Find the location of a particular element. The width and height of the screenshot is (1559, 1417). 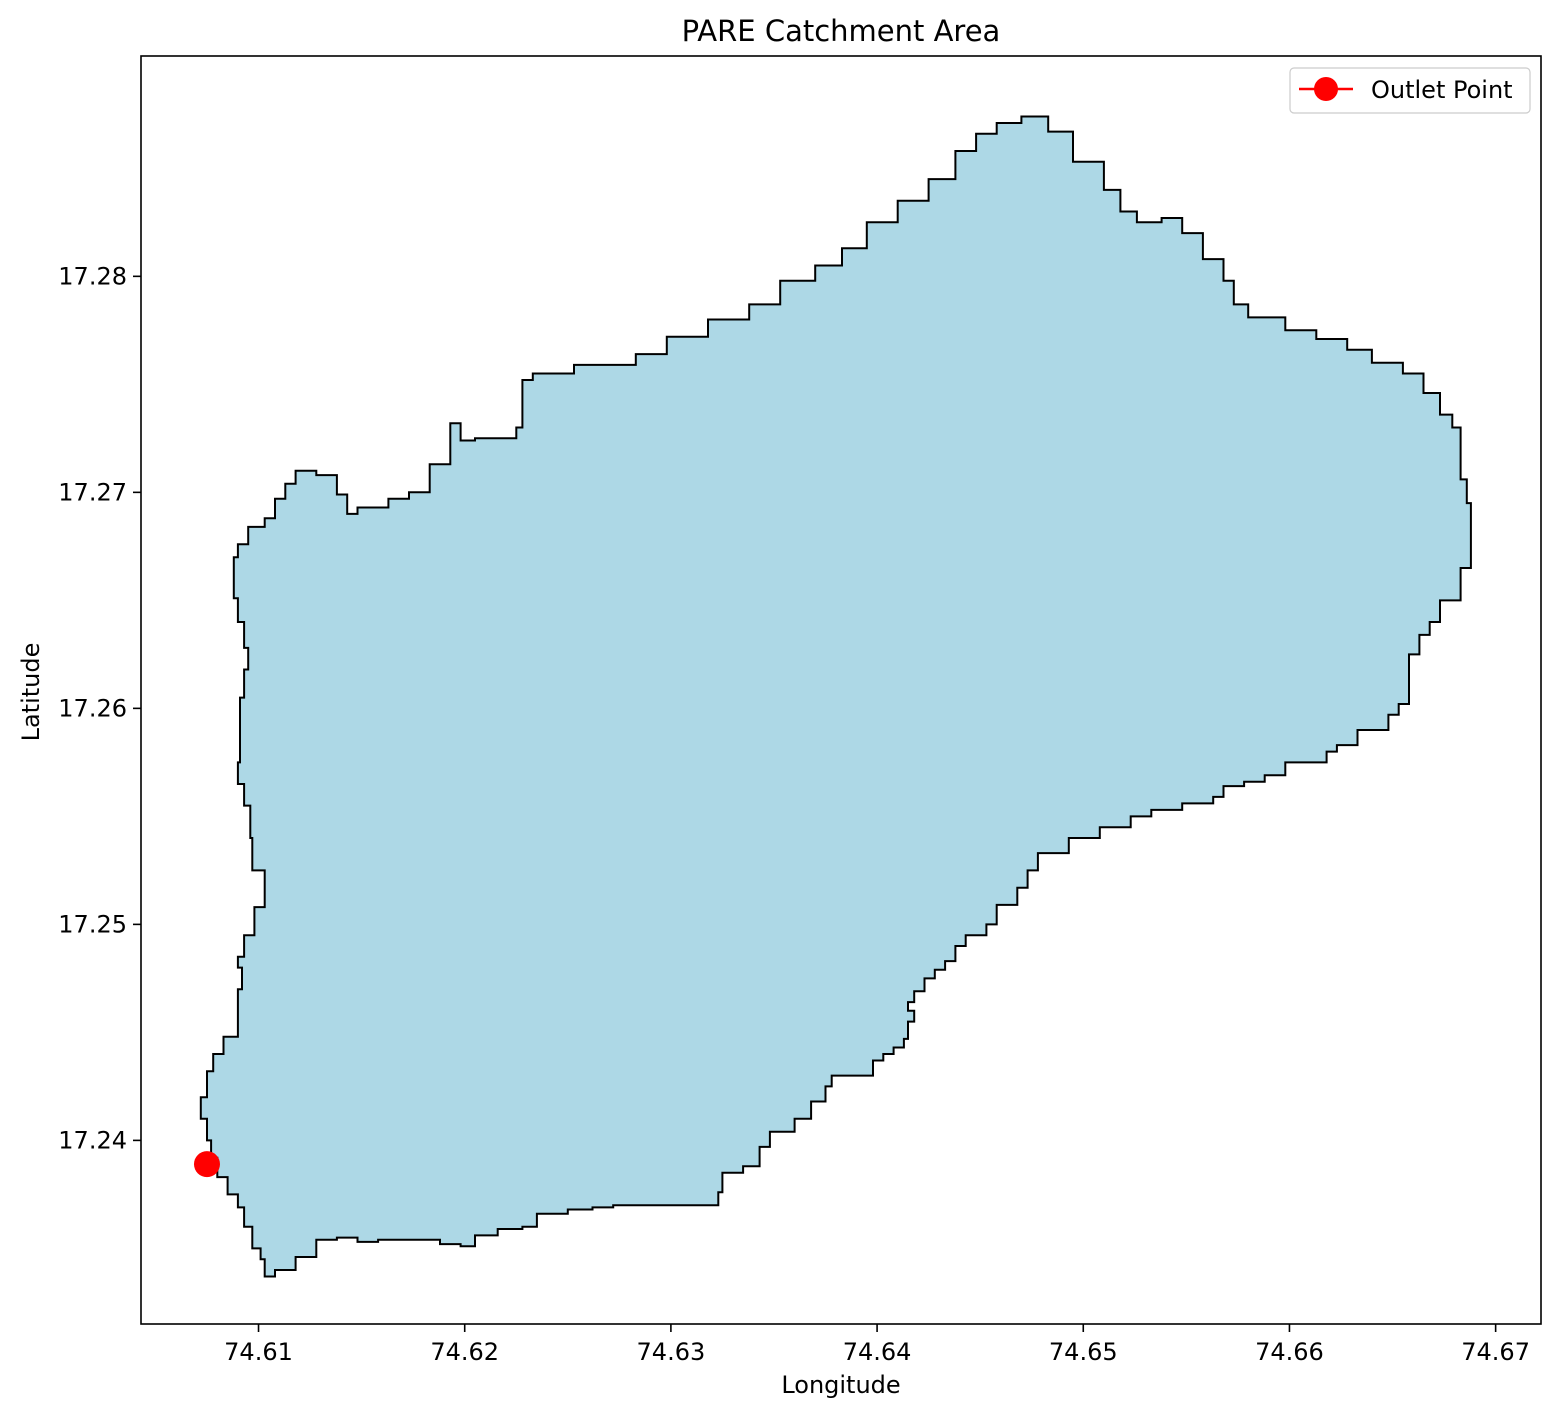

x-tick-label: 74.67 is located at coordinates (1495, 1352).